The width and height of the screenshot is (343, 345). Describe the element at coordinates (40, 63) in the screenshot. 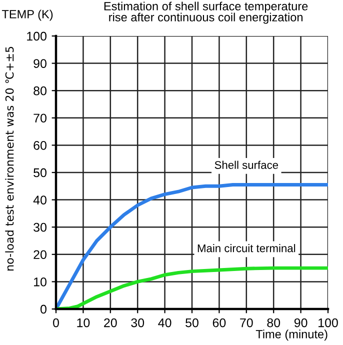

I see `y-tick-label: 90` at that location.